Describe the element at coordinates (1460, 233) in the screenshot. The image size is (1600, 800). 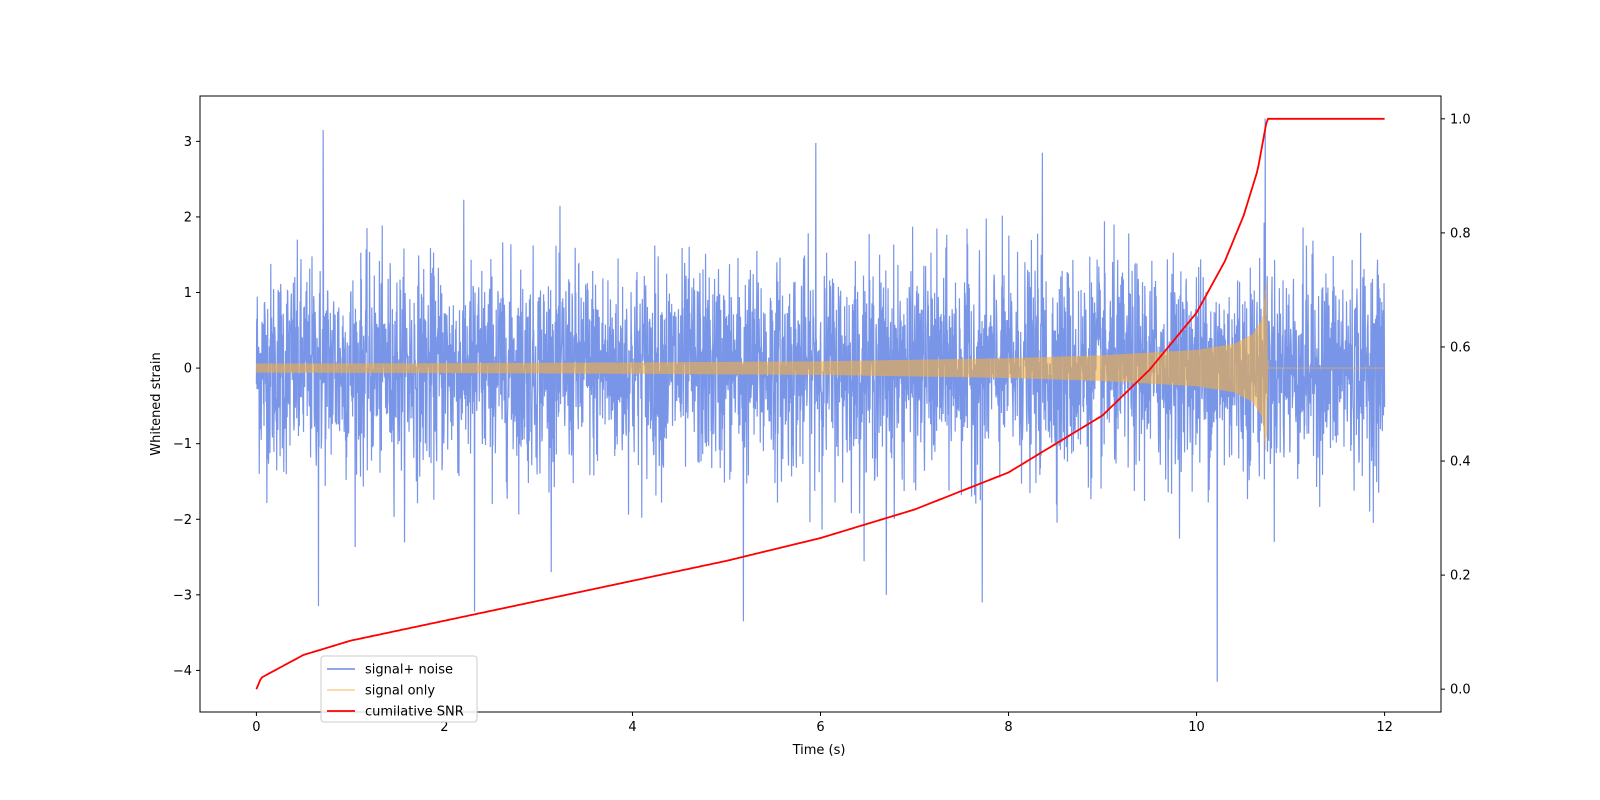
I see `y2-tick-label: 0.8` at that location.